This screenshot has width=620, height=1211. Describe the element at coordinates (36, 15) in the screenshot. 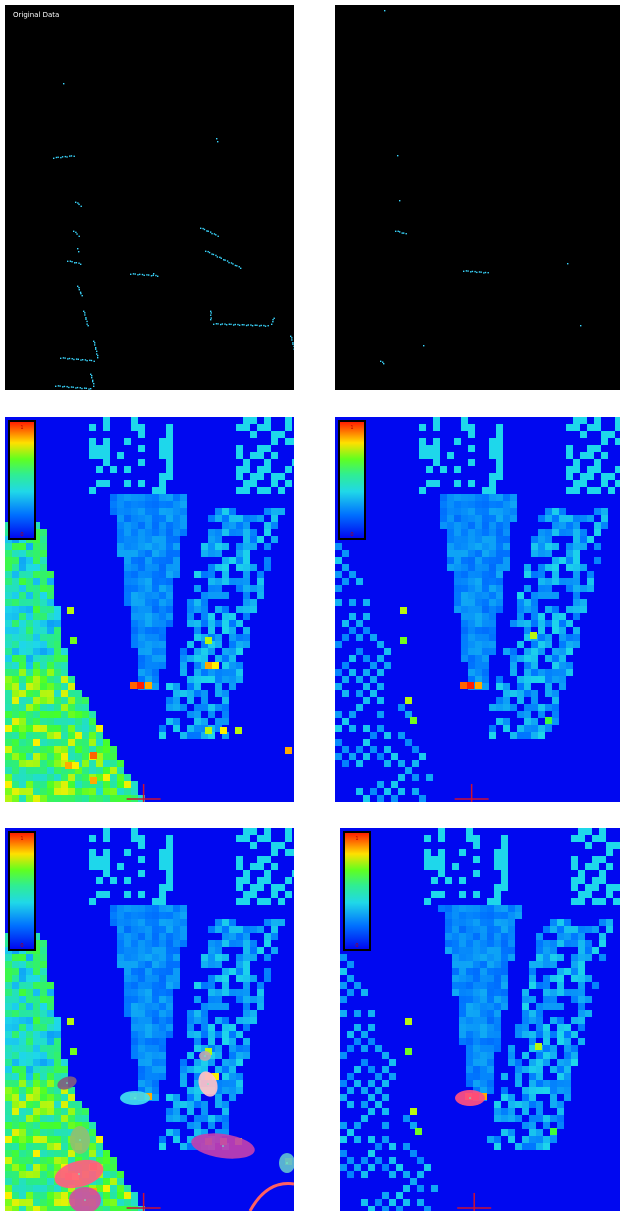

I see `panel-title: Original Data` at that location.